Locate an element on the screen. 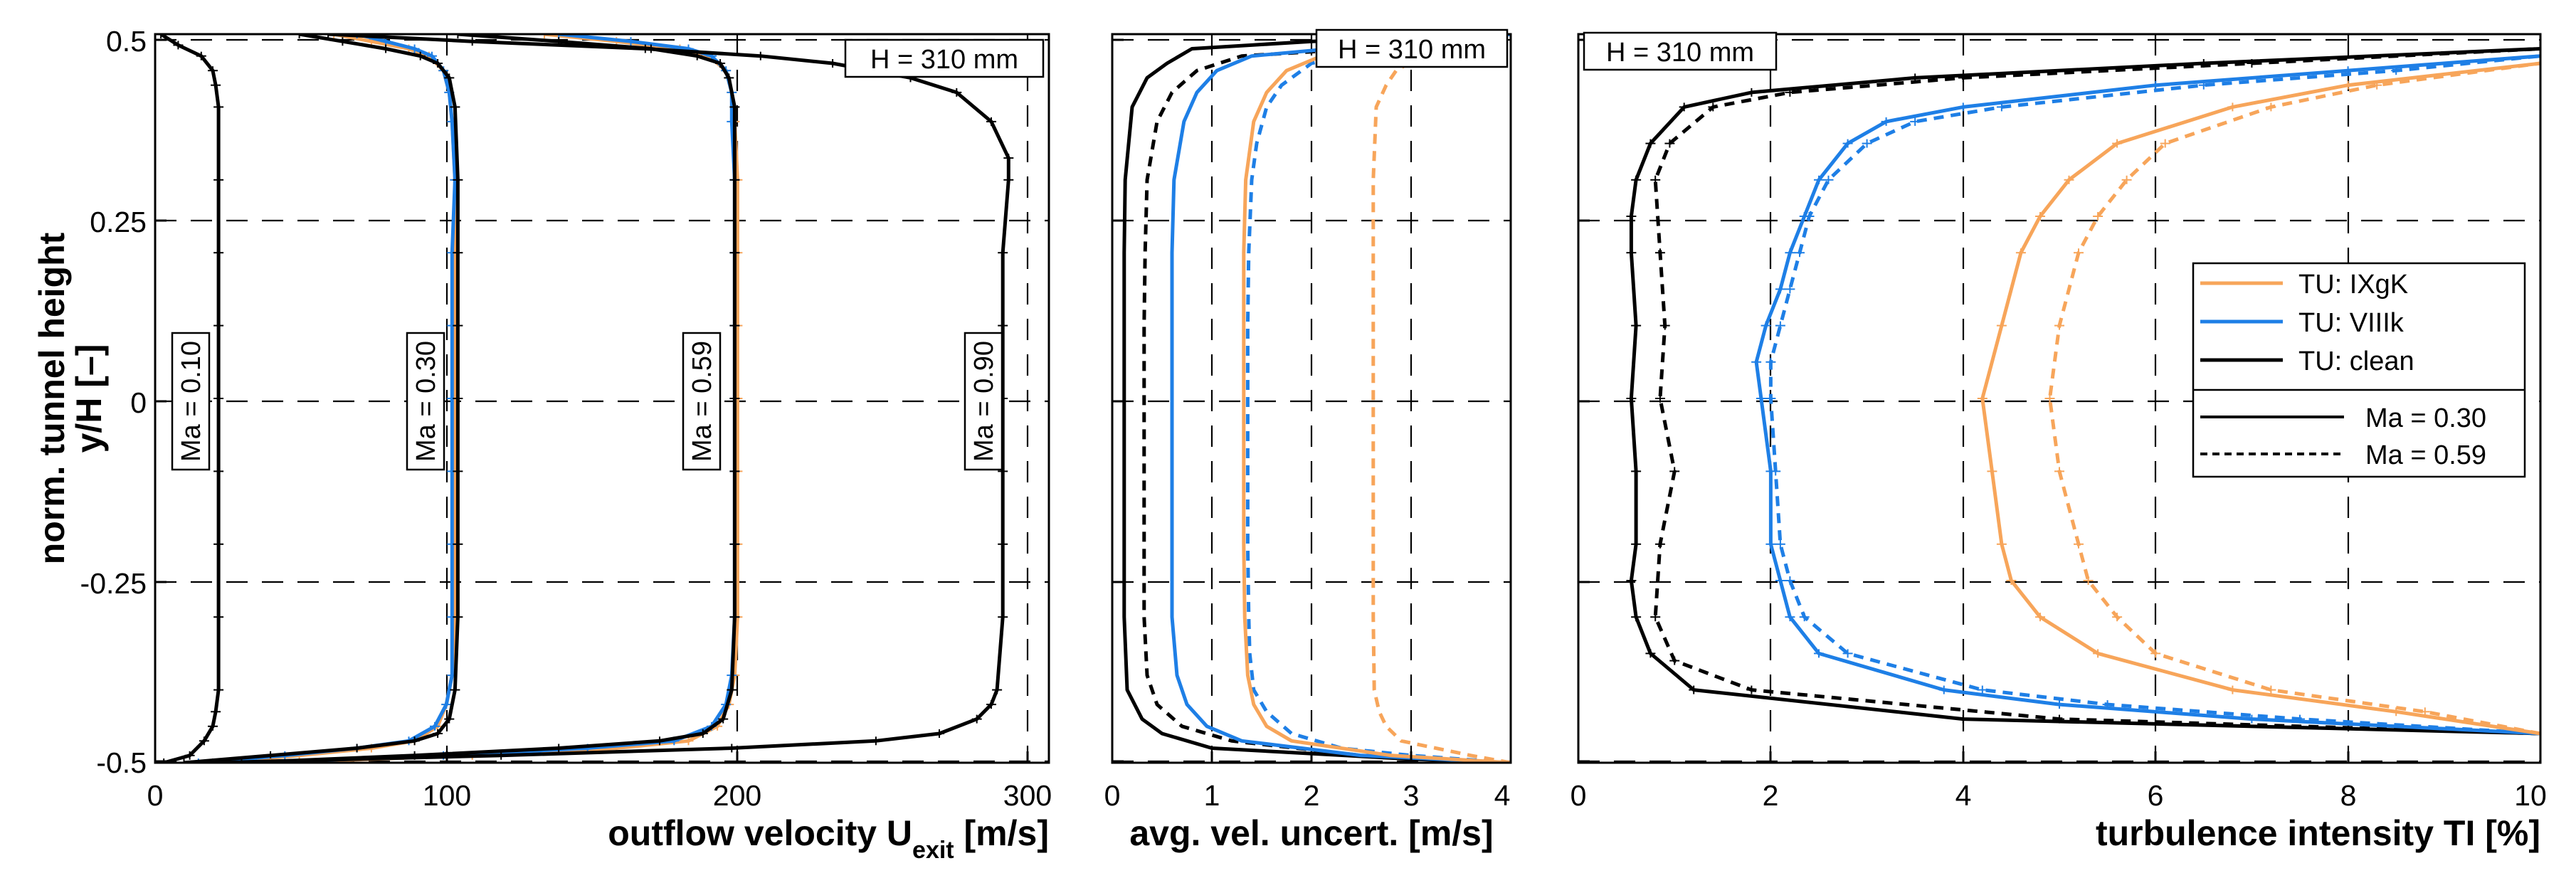 The width and height of the screenshot is (2576, 878). annotation-ma-090: Ma = 0.90 is located at coordinates (983, 401).